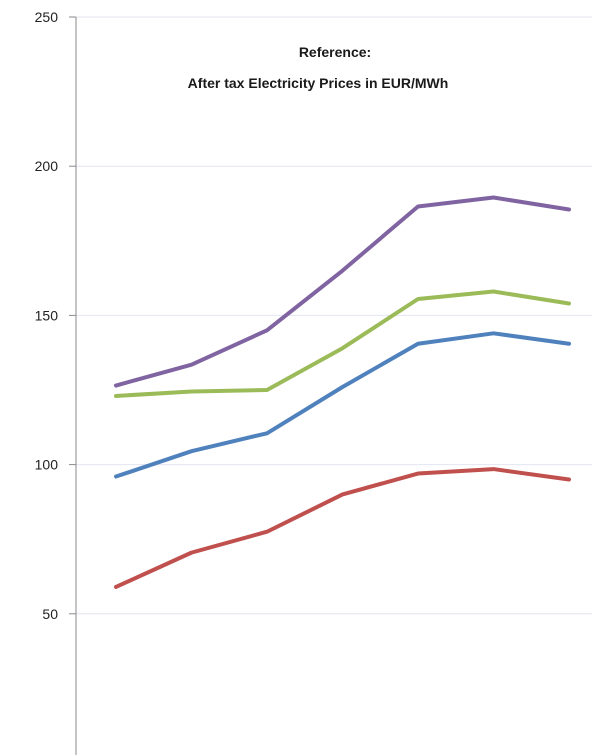 This screenshot has height=755, width=592. I want to click on y-axis-ticks: 050100150200250, so click(55, 315).